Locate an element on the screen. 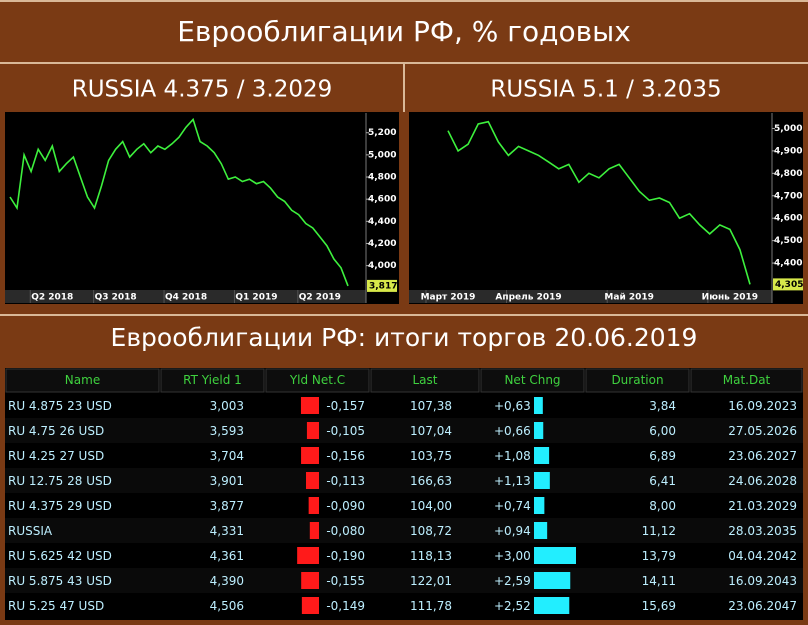 The image size is (808, 625). y-tick-label: 4,900 is located at coordinates (788, 151).